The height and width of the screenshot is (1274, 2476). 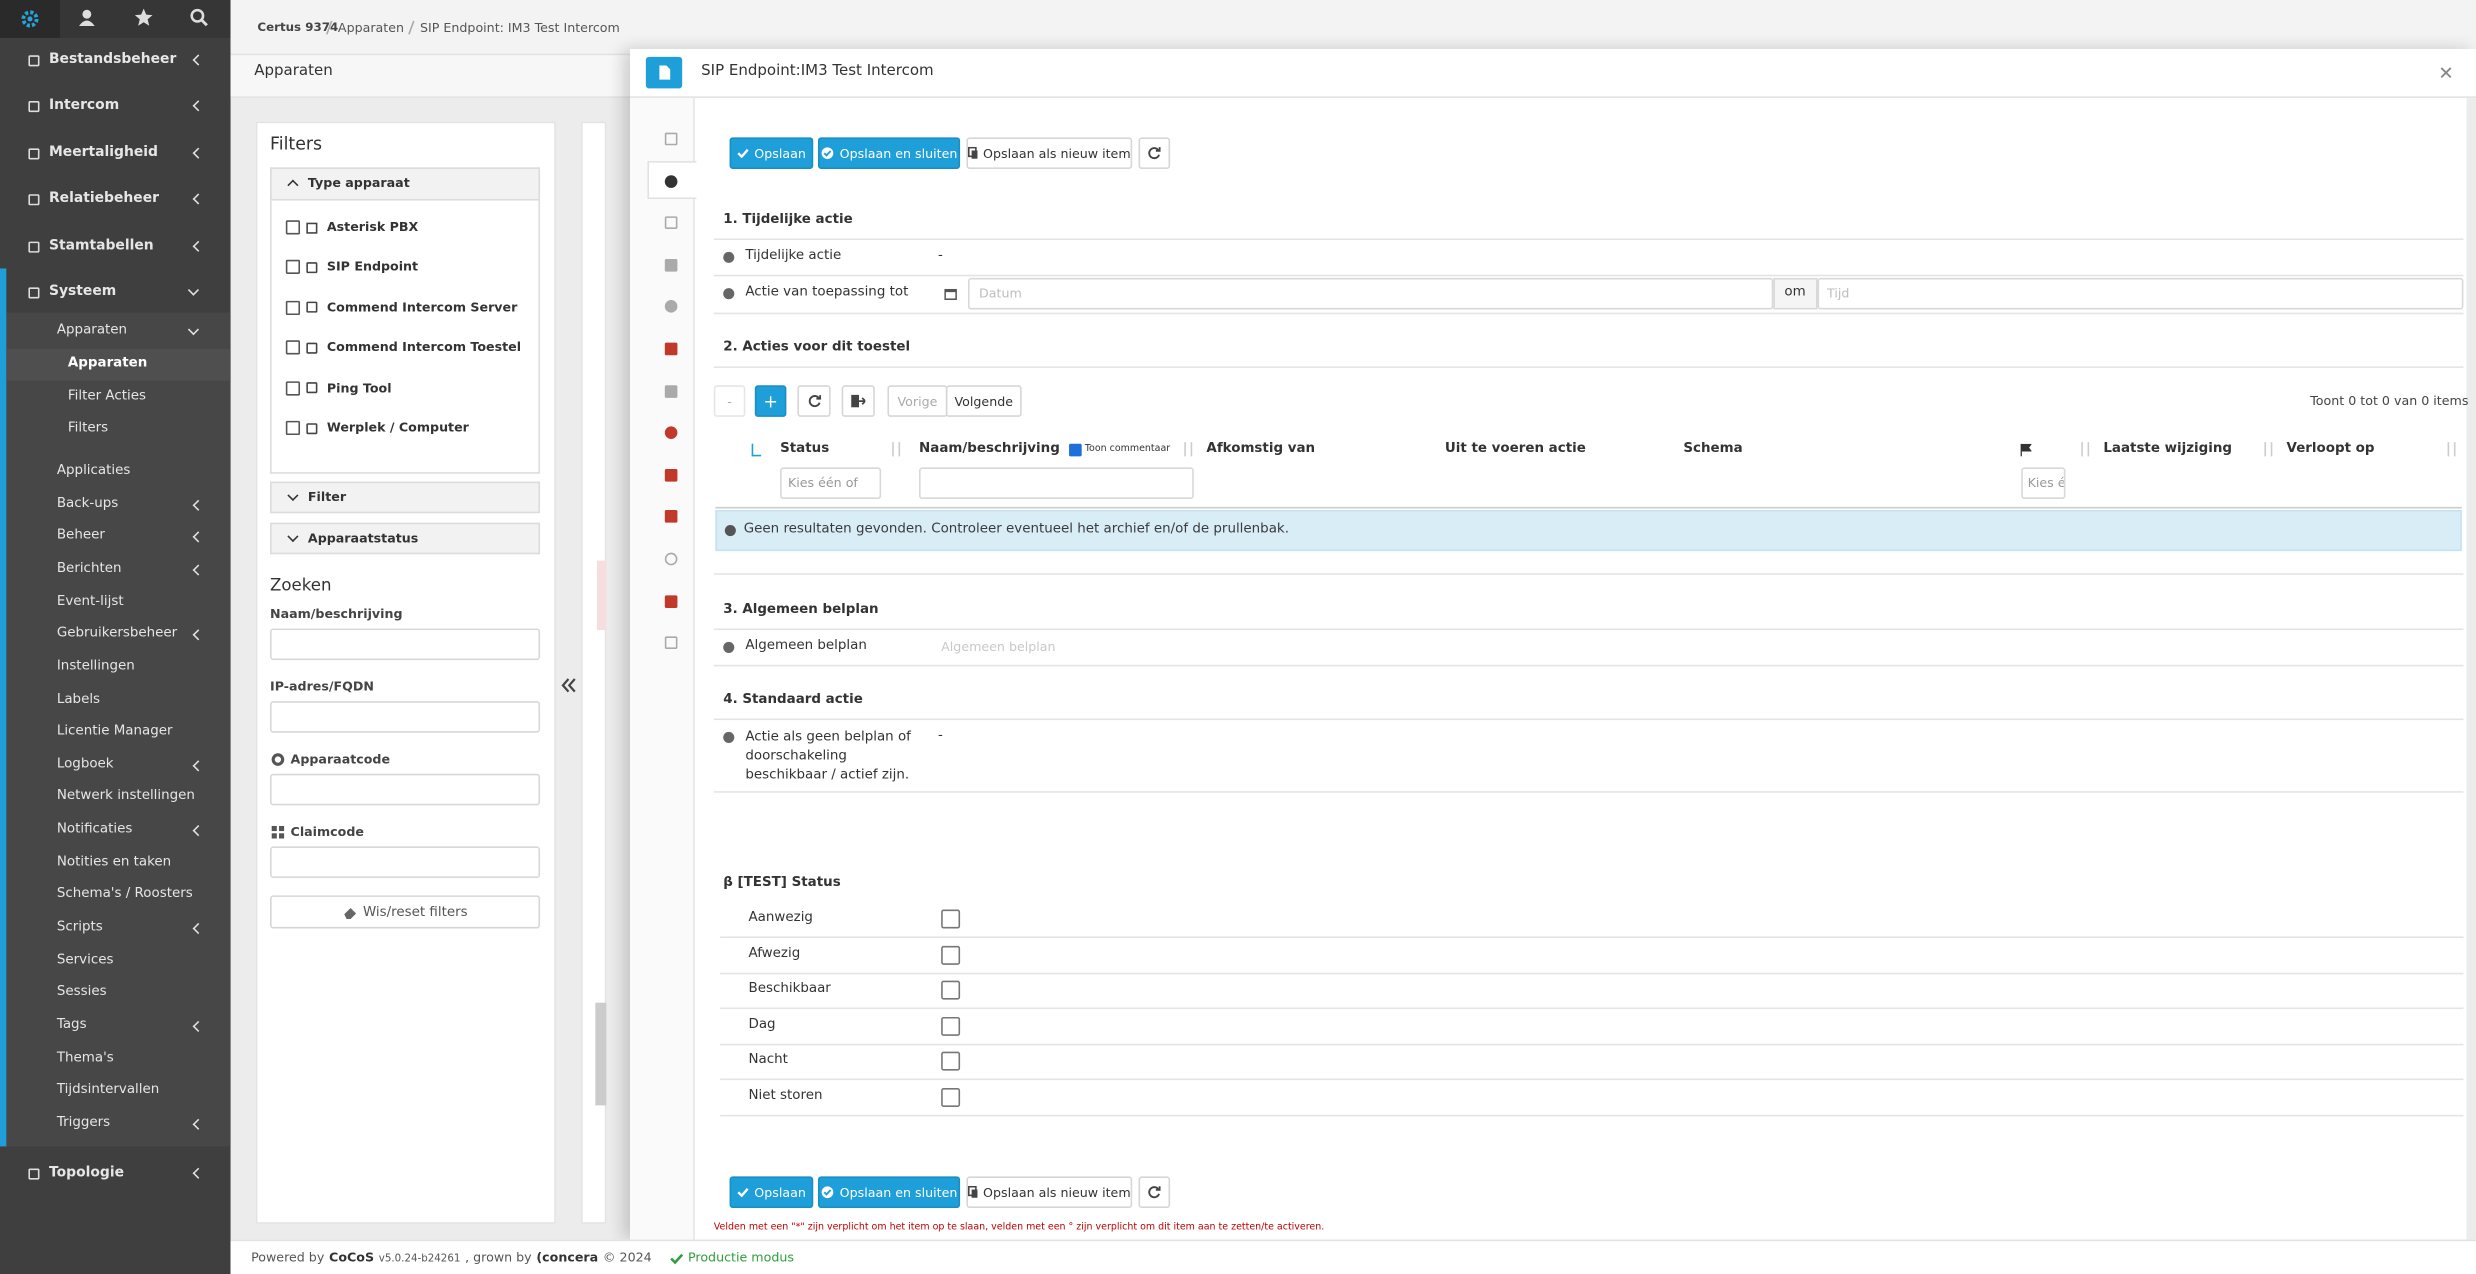 I want to click on menu-item: Intercom, so click(x=84, y=105).